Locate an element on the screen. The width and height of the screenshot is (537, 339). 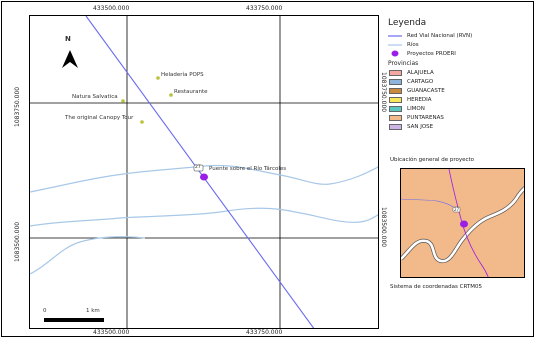
legend-provincia-heredia: HEREDIA is located at coordinates (460, 99).